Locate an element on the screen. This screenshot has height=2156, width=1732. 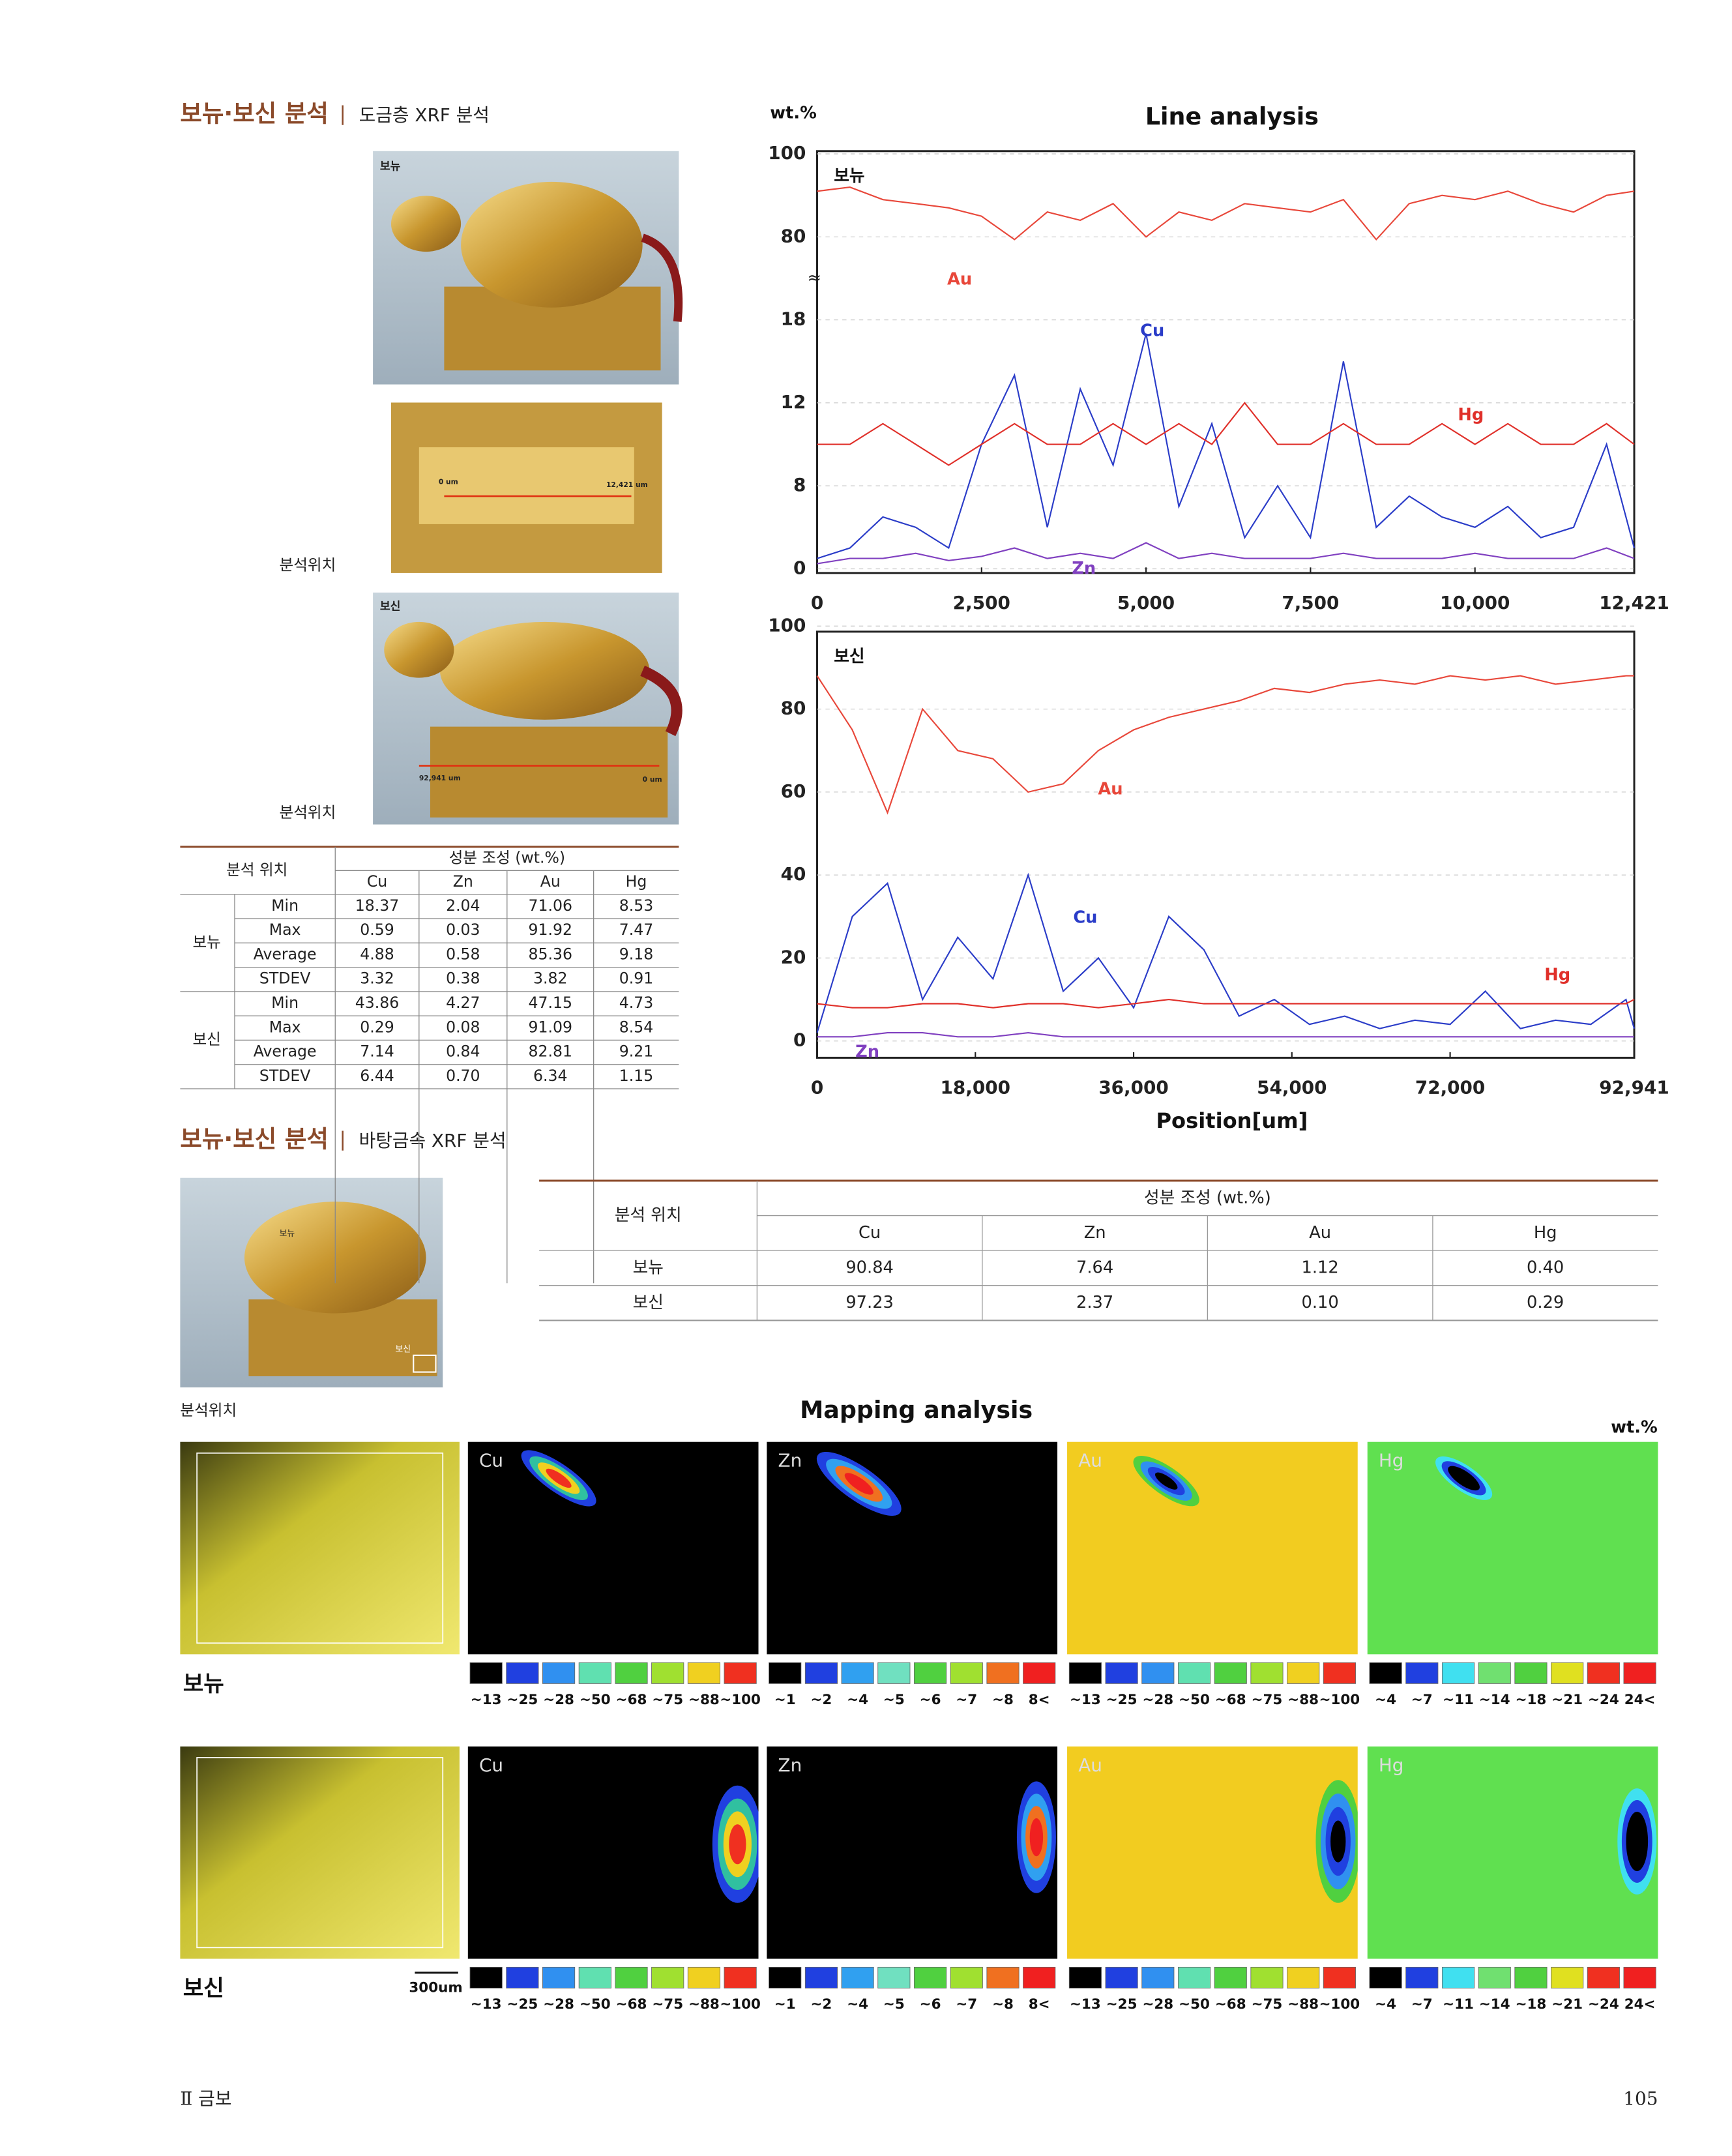
scale-label: ~21 is located at coordinates (1567, 2004).